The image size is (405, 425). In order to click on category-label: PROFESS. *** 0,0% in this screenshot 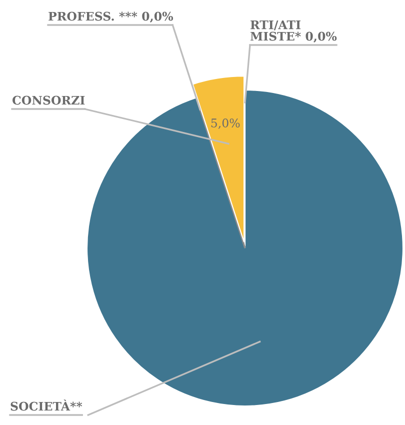, I will do `click(111, 17)`.